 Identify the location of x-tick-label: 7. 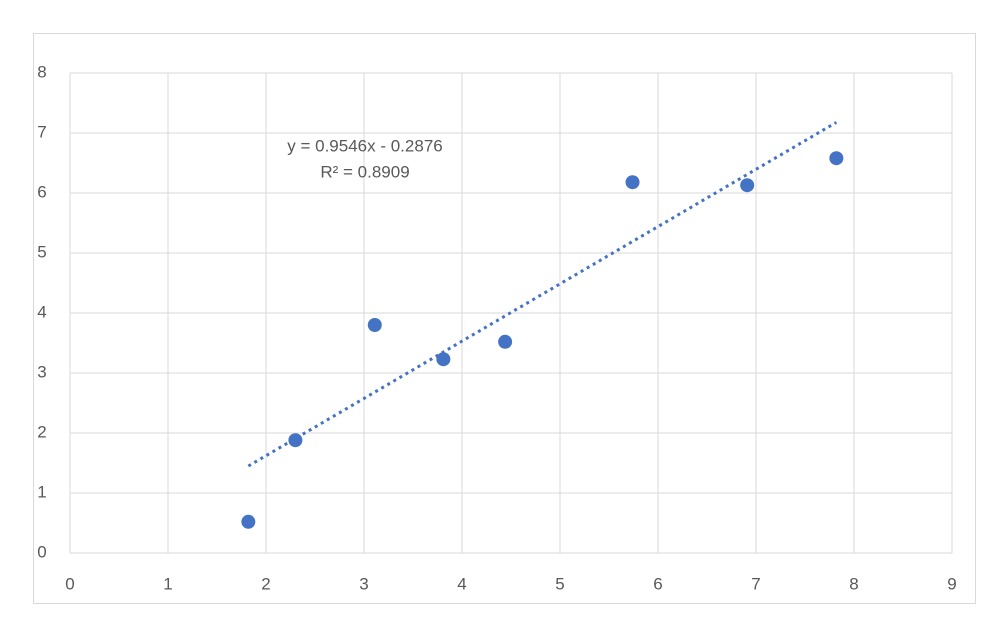
(755, 583).